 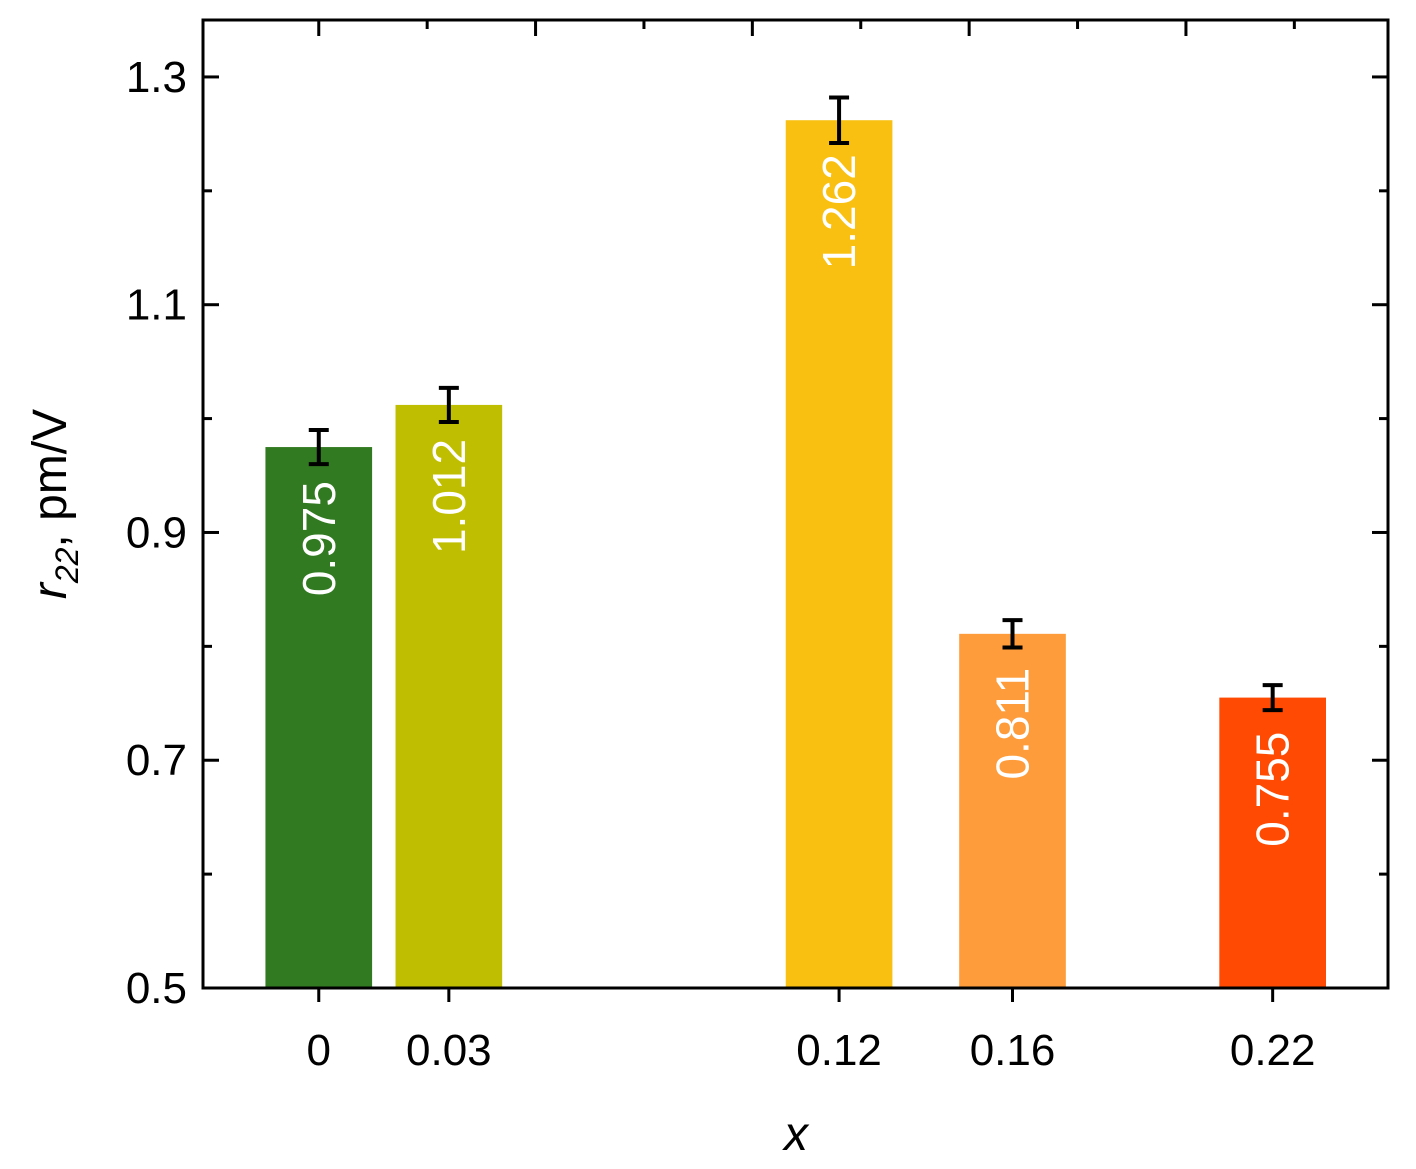 What do you see at coordinates (839, 1050) in the screenshot?
I see `x-tick-label-0.12: 0.12` at bounding box center [839, 1050].